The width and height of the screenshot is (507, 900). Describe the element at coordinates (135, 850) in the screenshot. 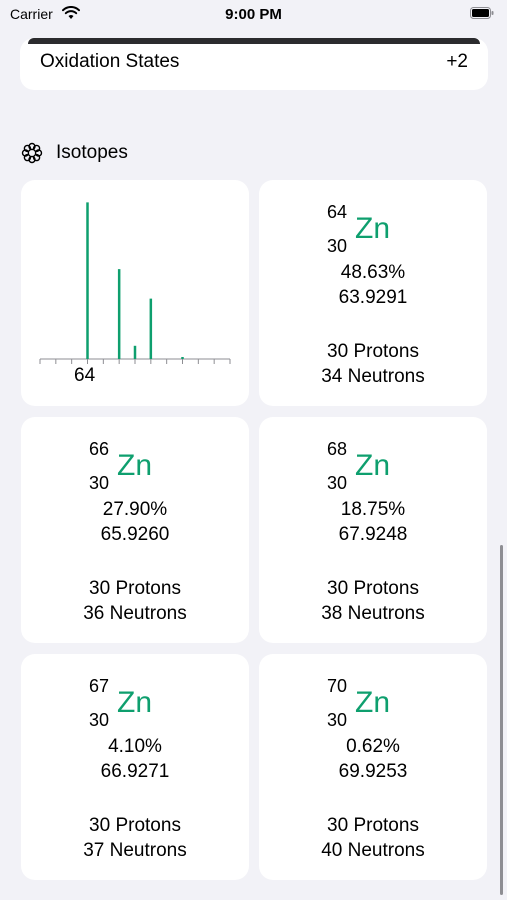

I see `neutron-count: 37 Neutrons` at that location.